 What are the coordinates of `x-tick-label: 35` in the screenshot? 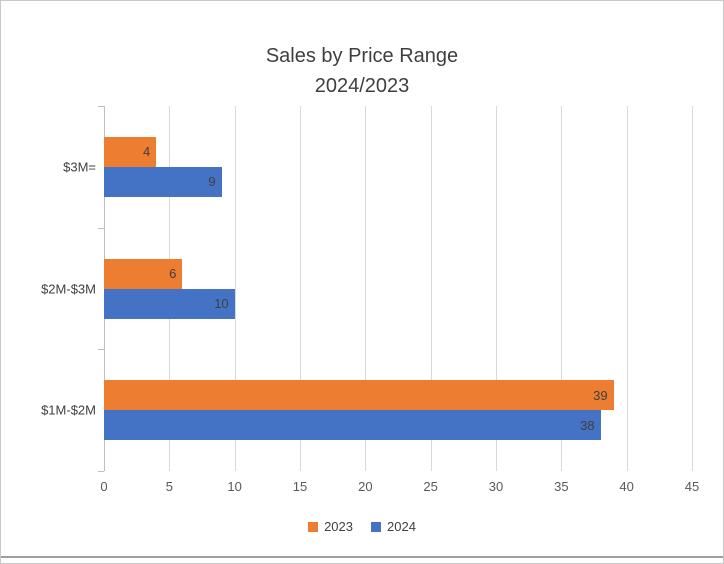 It's located at (561, 486).